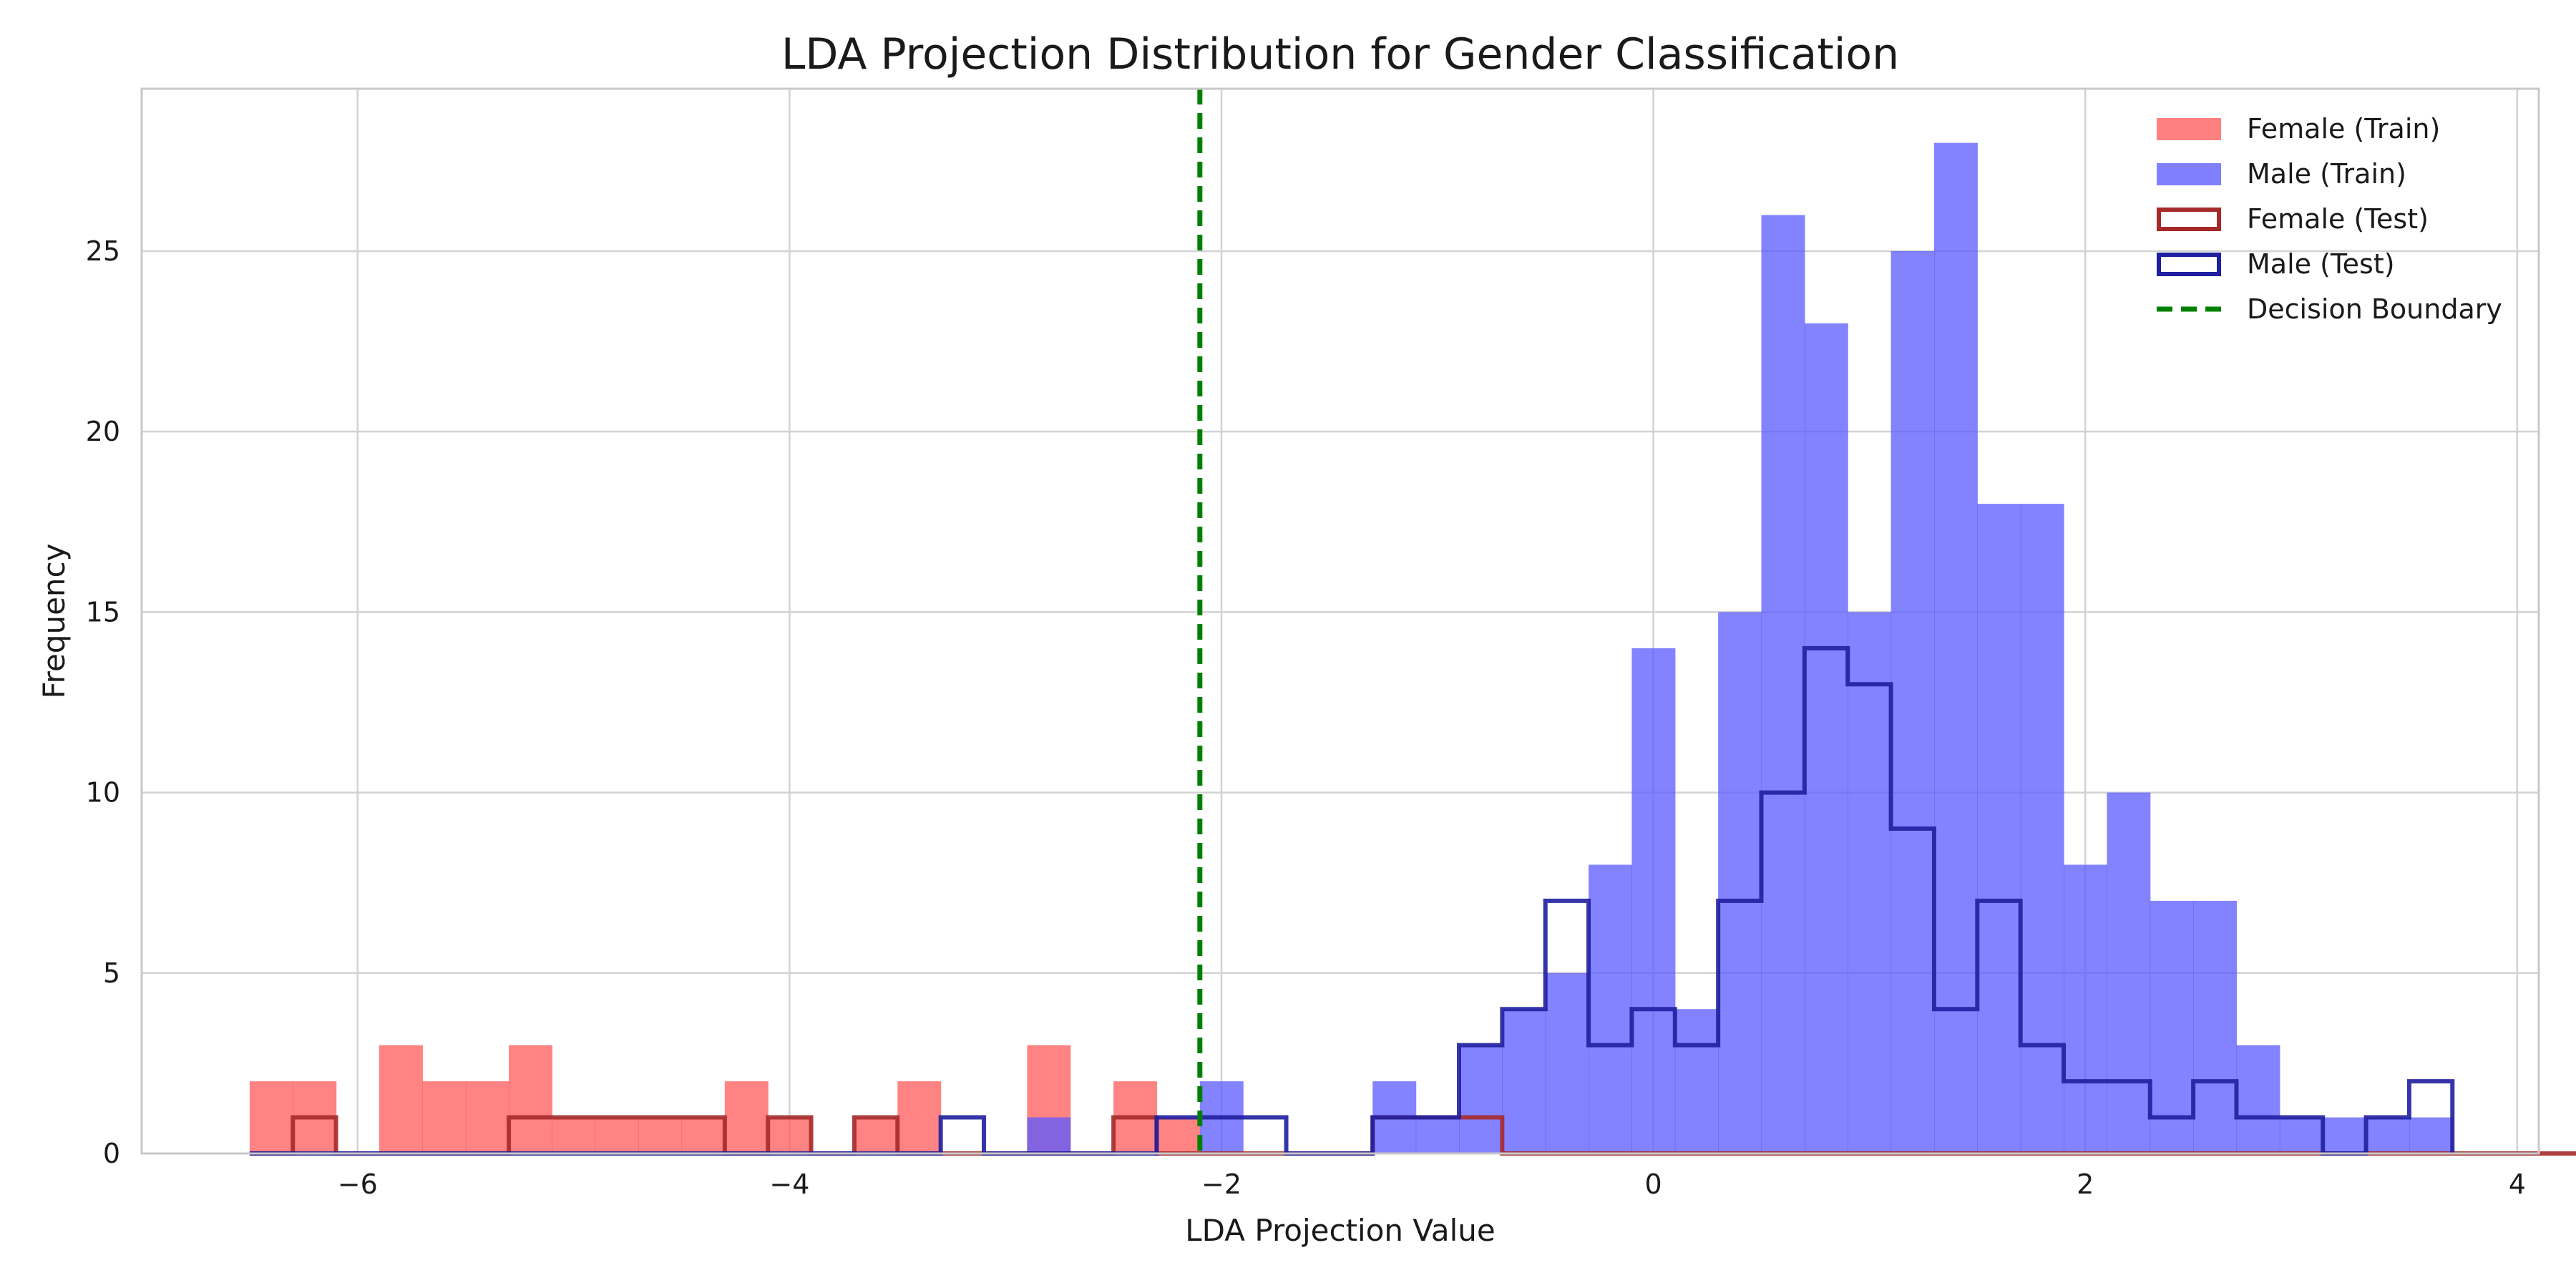  What do you see at coordinates (103, 431) in the screenshot?
I see `y-tick-label: 20` at bounding box center [103, 431].